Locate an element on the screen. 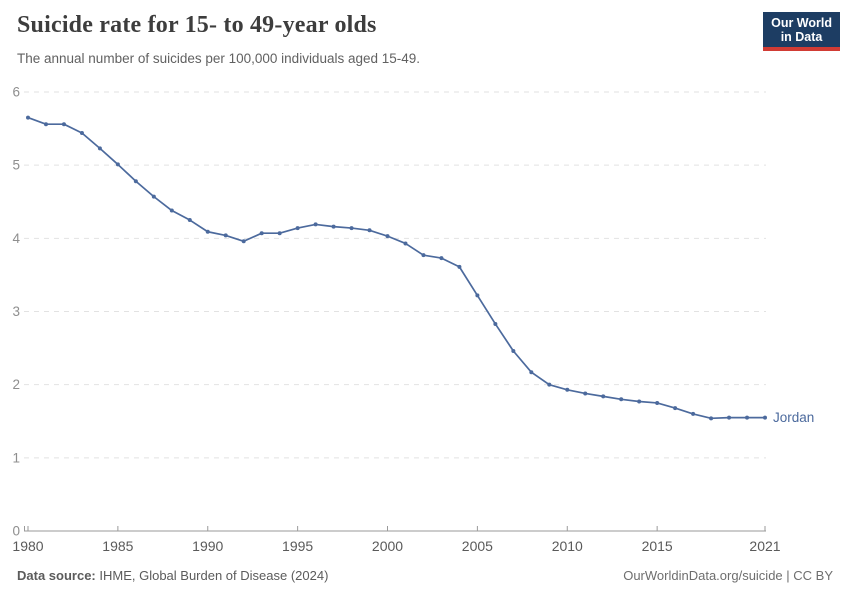  x-axis-tick-label: 1980 is located at coordinates (27, 546).